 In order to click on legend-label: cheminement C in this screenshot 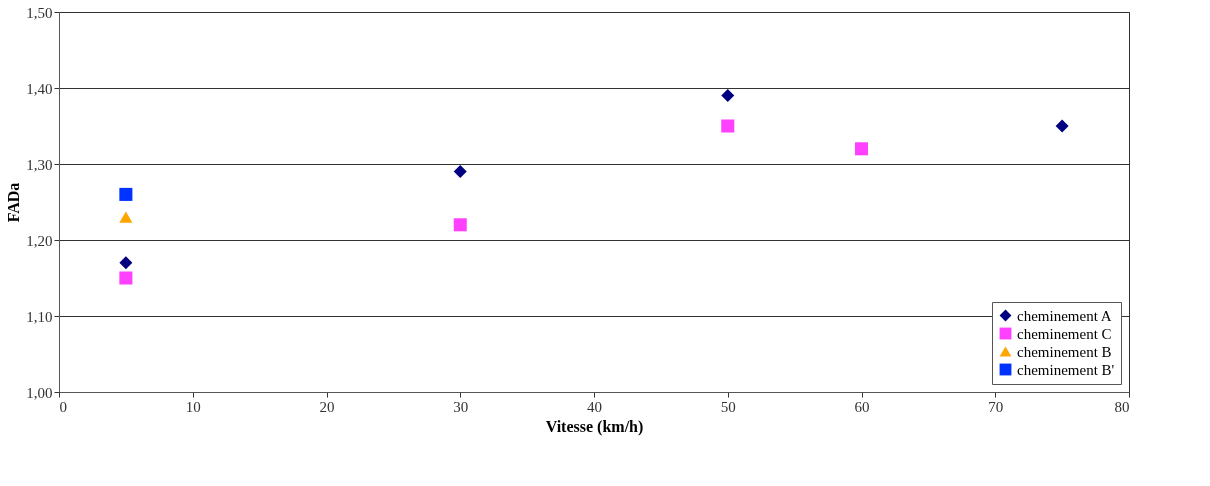, I will do `click(1064, 333)`.